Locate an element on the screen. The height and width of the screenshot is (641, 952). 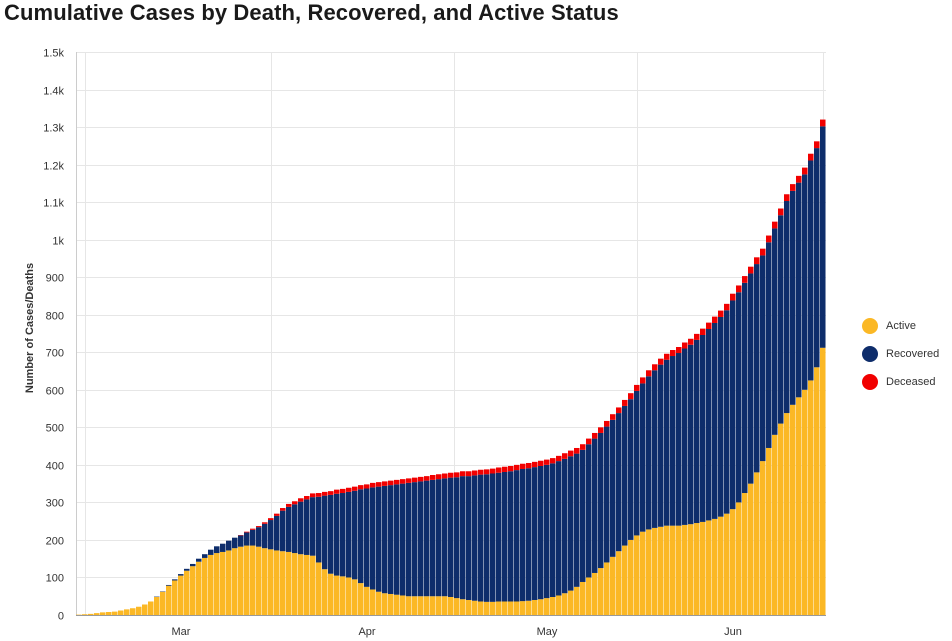
x-tick-label: Jun is located at coordinates (733, 632).